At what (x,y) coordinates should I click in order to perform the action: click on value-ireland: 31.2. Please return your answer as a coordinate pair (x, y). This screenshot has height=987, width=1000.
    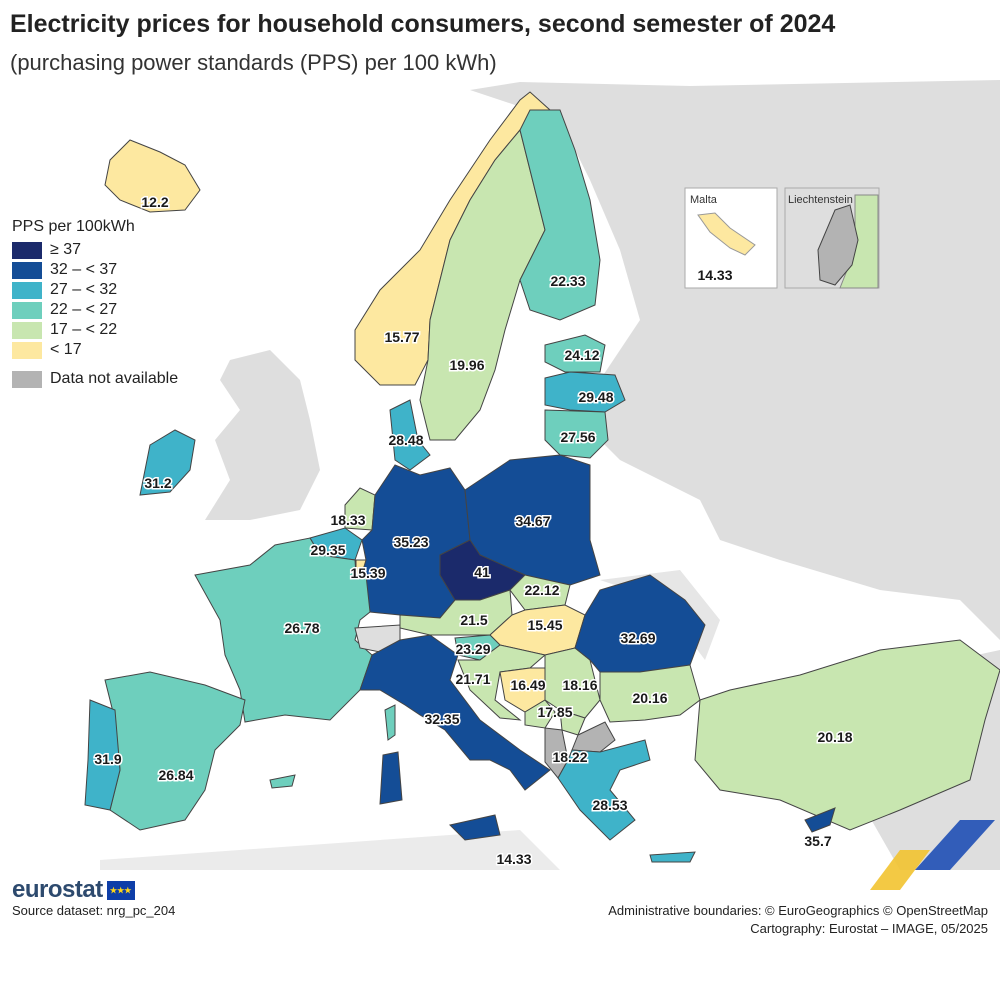
    Looking at the image, I should click on (157, 483).